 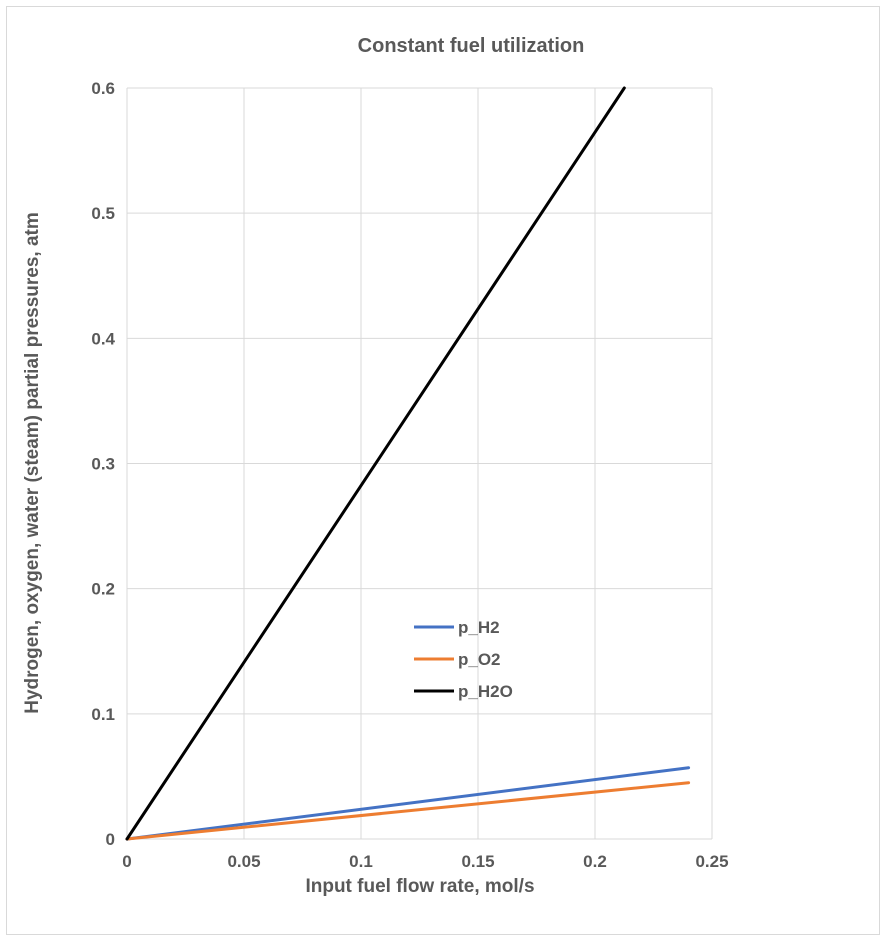 I want to click on y-tick-label: 0, so click(x=110, y=839).